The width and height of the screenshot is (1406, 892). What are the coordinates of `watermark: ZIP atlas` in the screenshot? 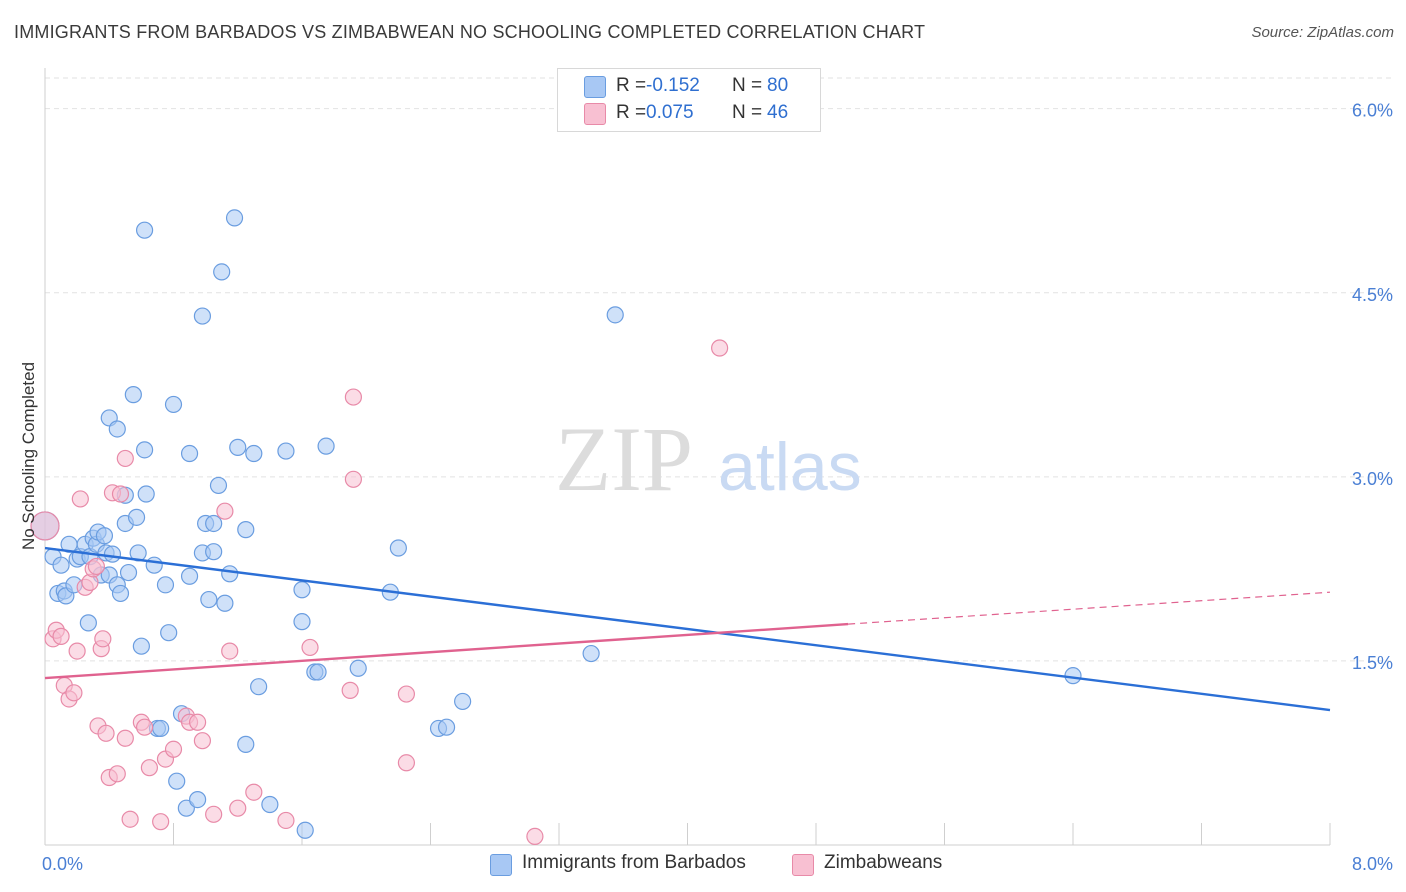 It's located at (708, 459).